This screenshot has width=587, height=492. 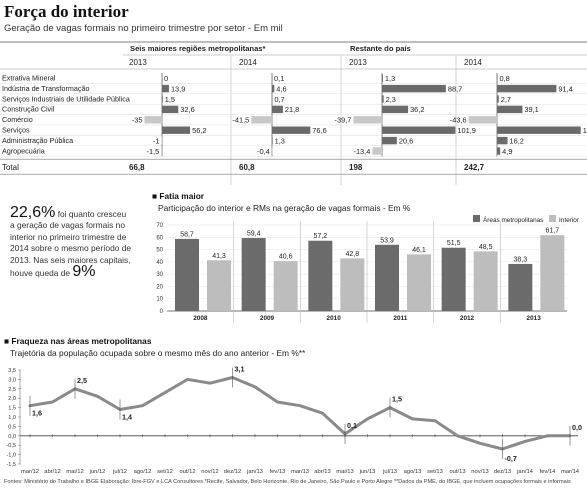 I want to click on y-tick-label: 2,0, so click(x=12, y=399).